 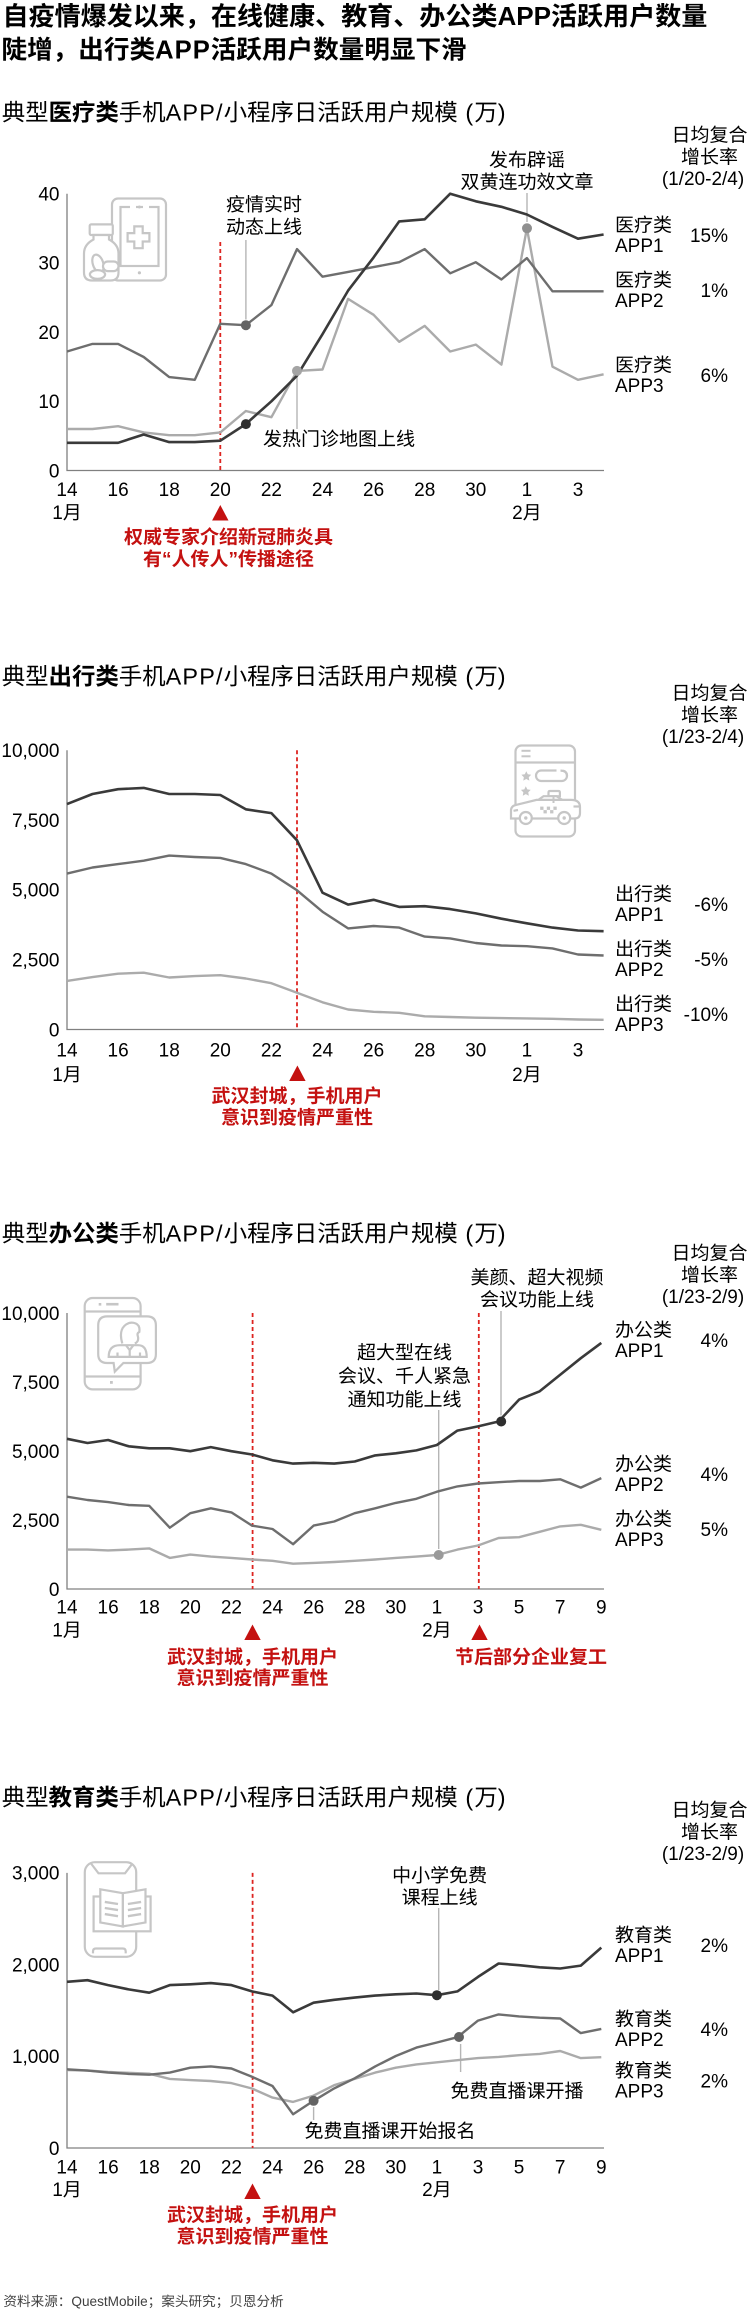 What do you see at coordinates (109, 2301) in the screenshot?
I see `svg-text: QuestMobile` at bounding box center [109, 2301].